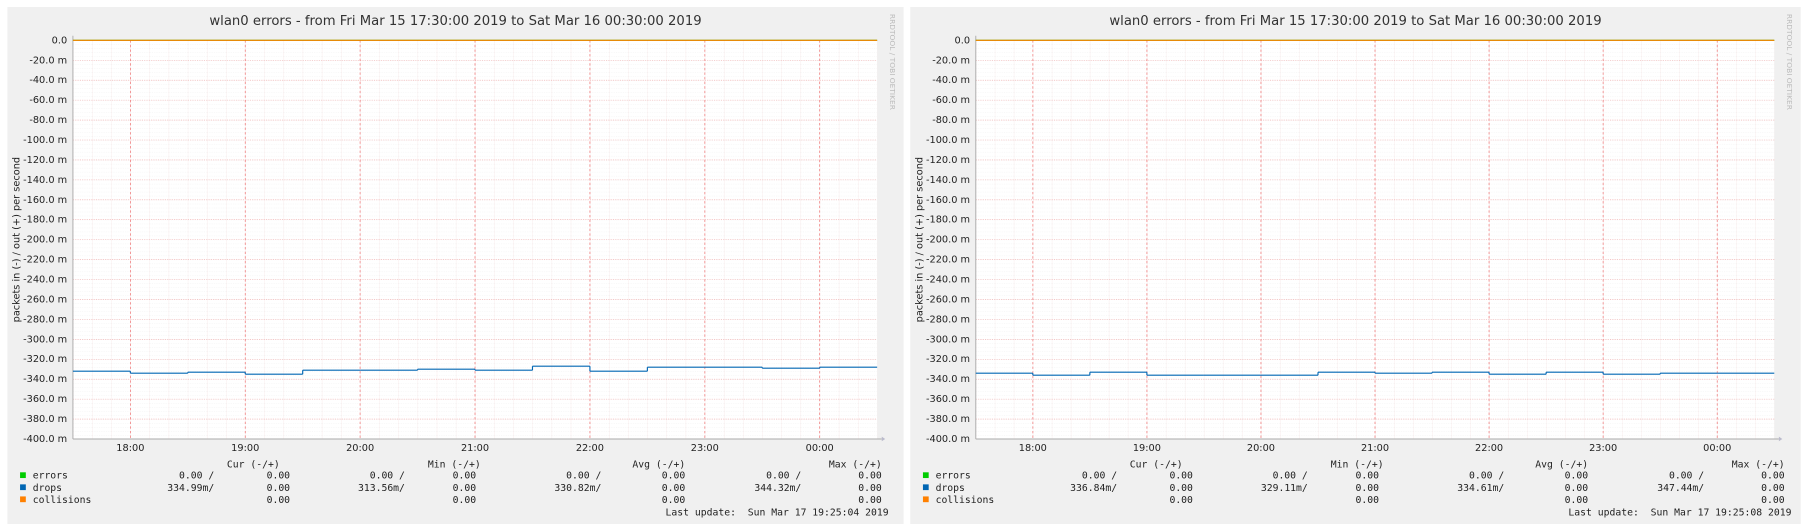  What do you see at coordinates (45, 240) in the screenshot?
I see `y-tick-label: -200.0 m` at bounding box center [45, 240].